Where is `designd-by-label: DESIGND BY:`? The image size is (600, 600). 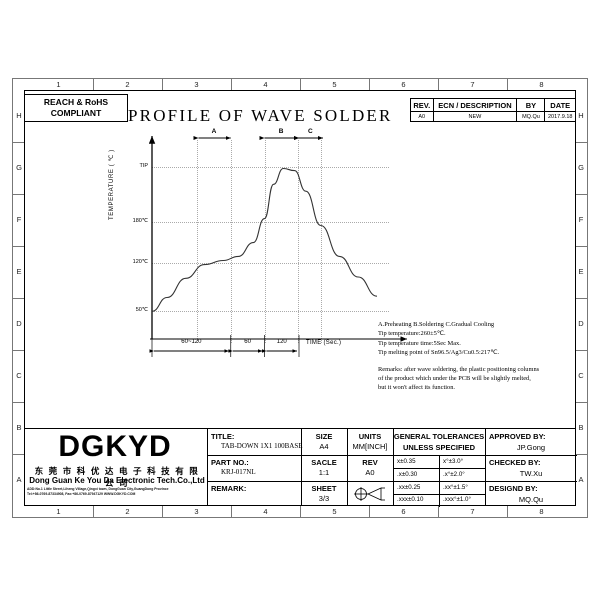
designd-by-label: DESIGND BY: is located at coordinates (513, 488).